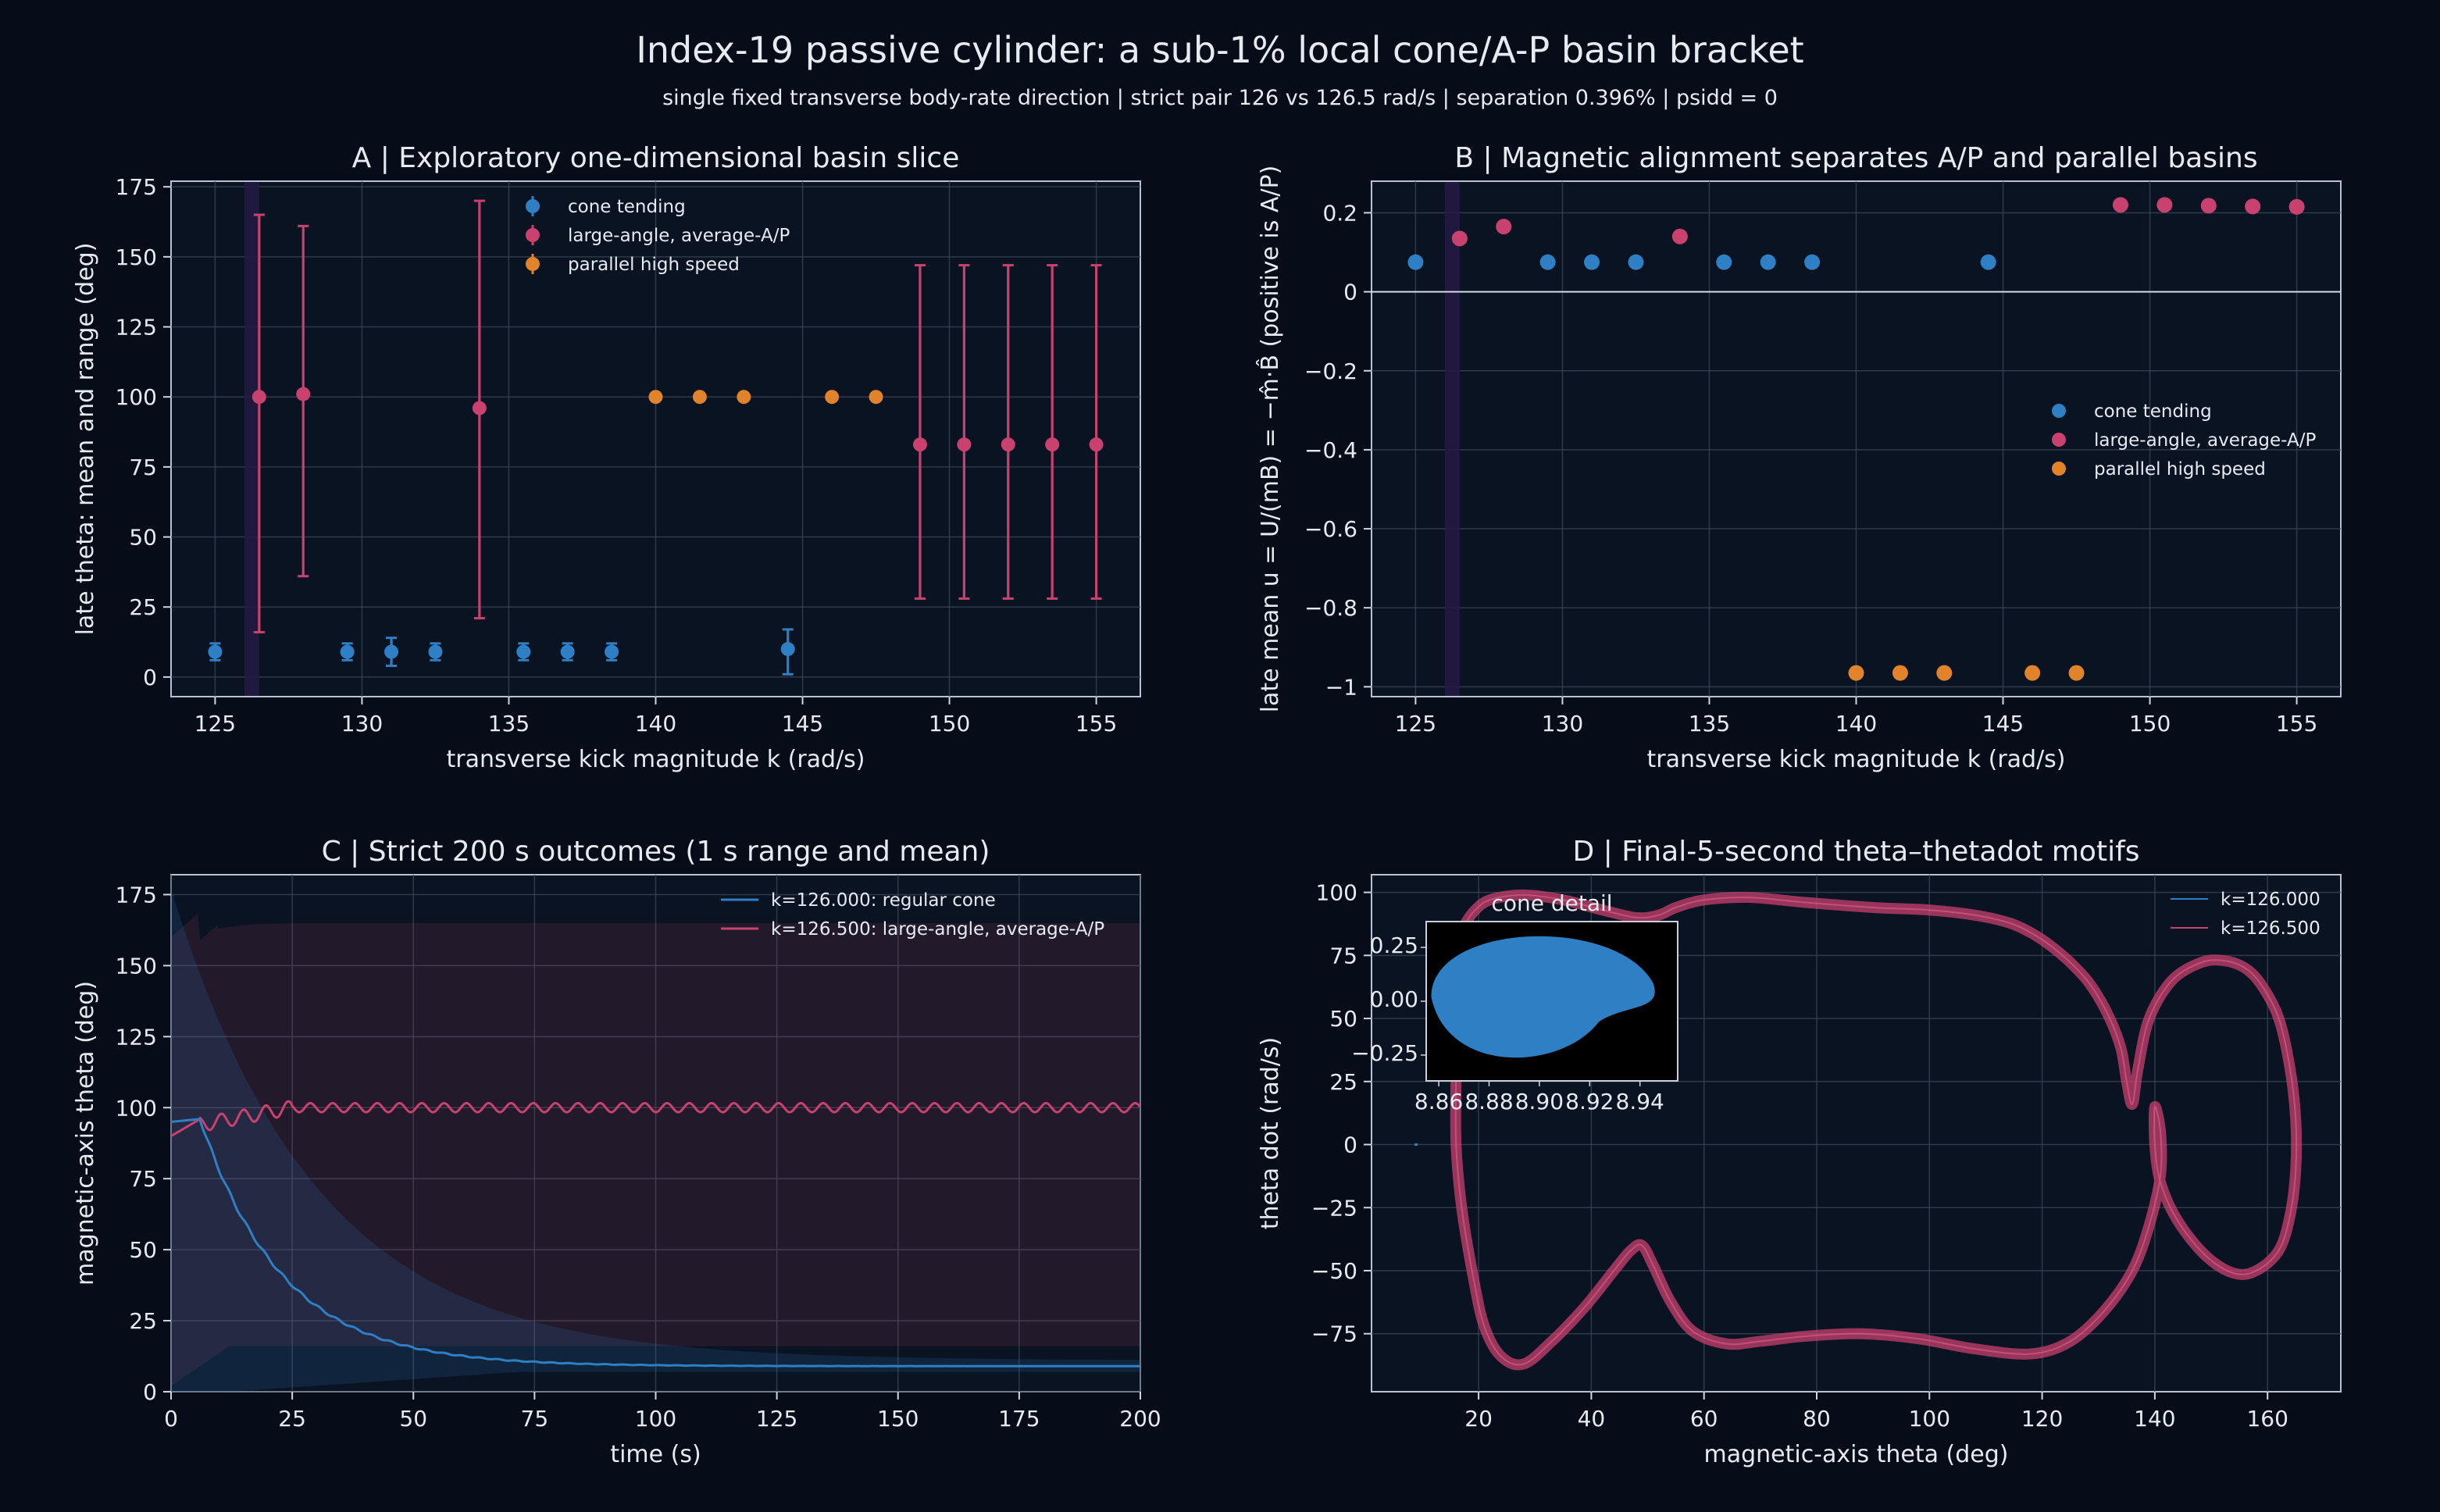 The width and height of the screenshot is (2440, 1512). Describe the element at coordinates (2296, 723) in the screenshot. I see `x-tick-label: 155` at that location.